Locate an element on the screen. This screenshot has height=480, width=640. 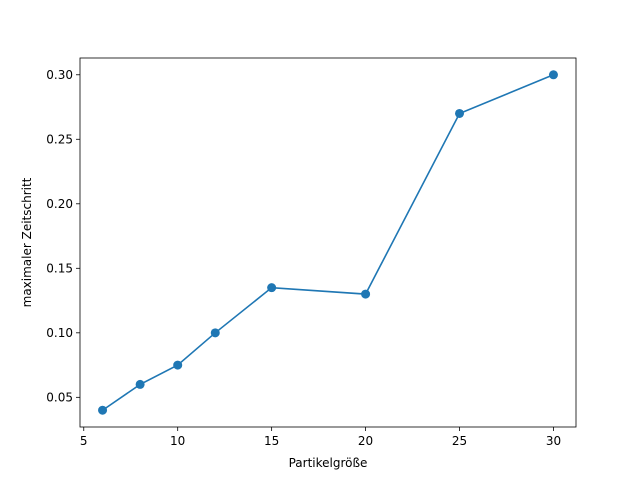
x-tick-label: 30 is located at coordinates (553, 441).